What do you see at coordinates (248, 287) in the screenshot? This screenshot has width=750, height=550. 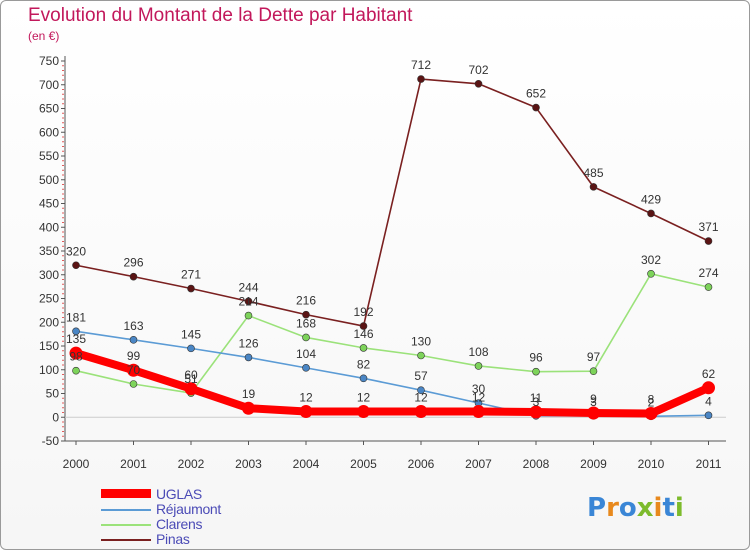 I see `data-label: 244` at bounding box center [248, 287].